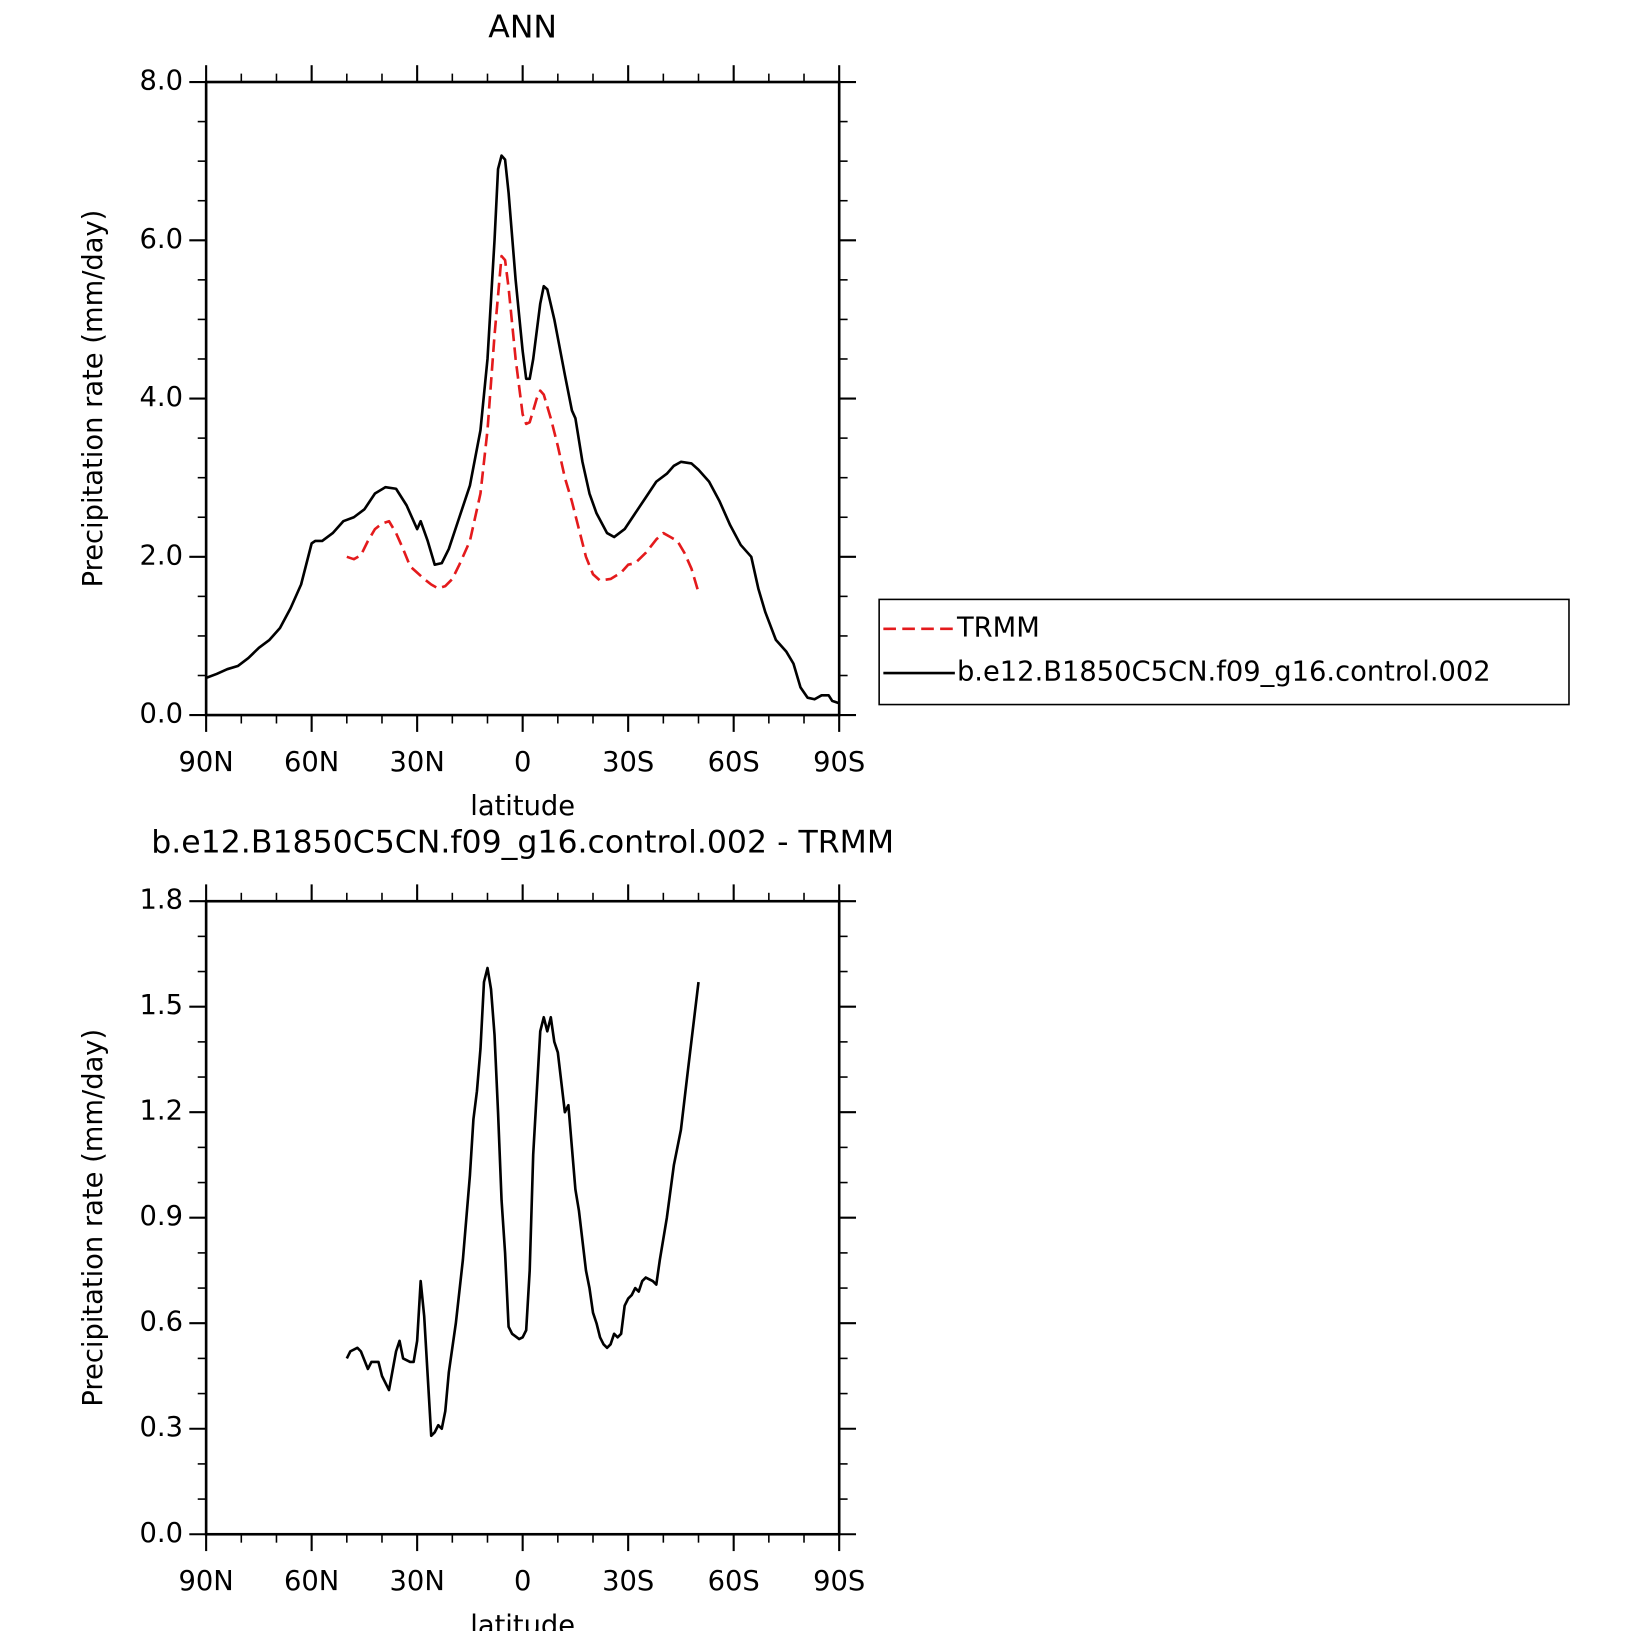 The height and width of the screenshot is (1631, 1630). Describe the element at coordinates (998, 627) in the screenshot. I see `legend-label: TRMM` at that location.